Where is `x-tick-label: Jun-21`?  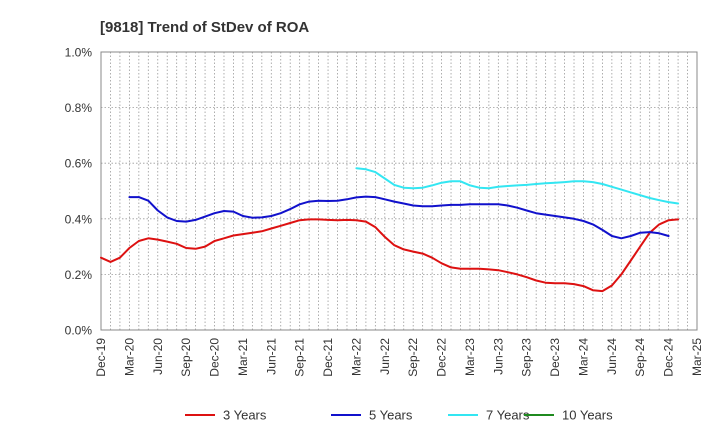
x-tick-label: Jun-21 is located at coordinates (271, 356).